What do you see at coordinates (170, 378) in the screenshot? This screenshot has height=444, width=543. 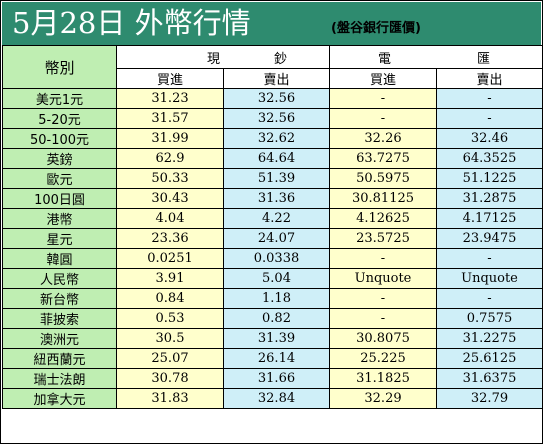 I see `cash-buy-cell: 30.78` at bounding box center [170, 378].